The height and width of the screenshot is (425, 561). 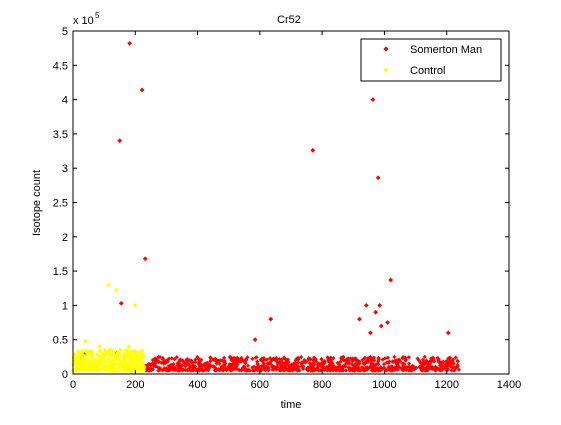 I want to click on y-tick-label: 3.5, so click(x=60, y=135).